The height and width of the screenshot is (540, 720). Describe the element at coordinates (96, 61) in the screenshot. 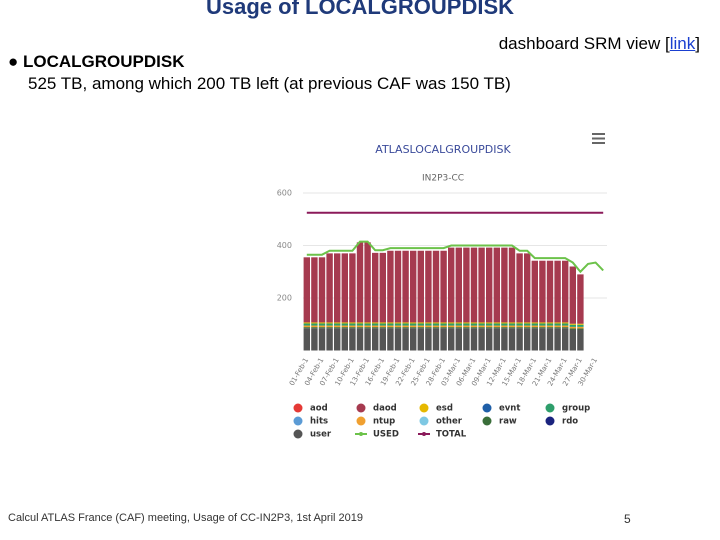

I see `bullet: ● LOCALGROUPDISK` at that location.